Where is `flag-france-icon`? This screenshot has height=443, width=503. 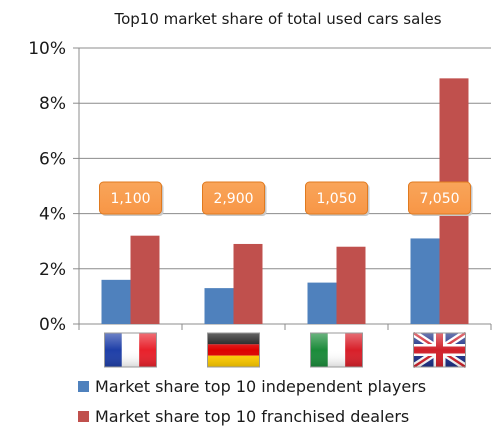 flag-france-icon is located at coordinates (130, 350).